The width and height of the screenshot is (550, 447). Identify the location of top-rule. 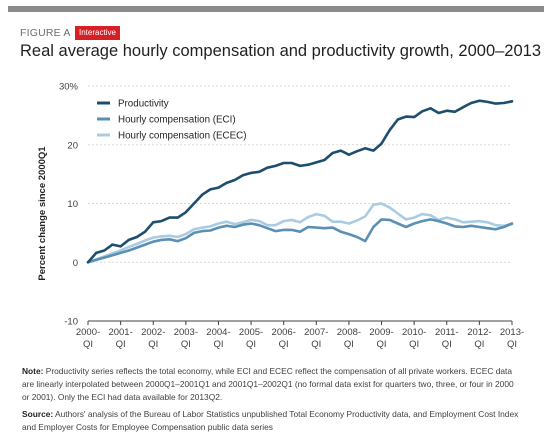
(276, 9).